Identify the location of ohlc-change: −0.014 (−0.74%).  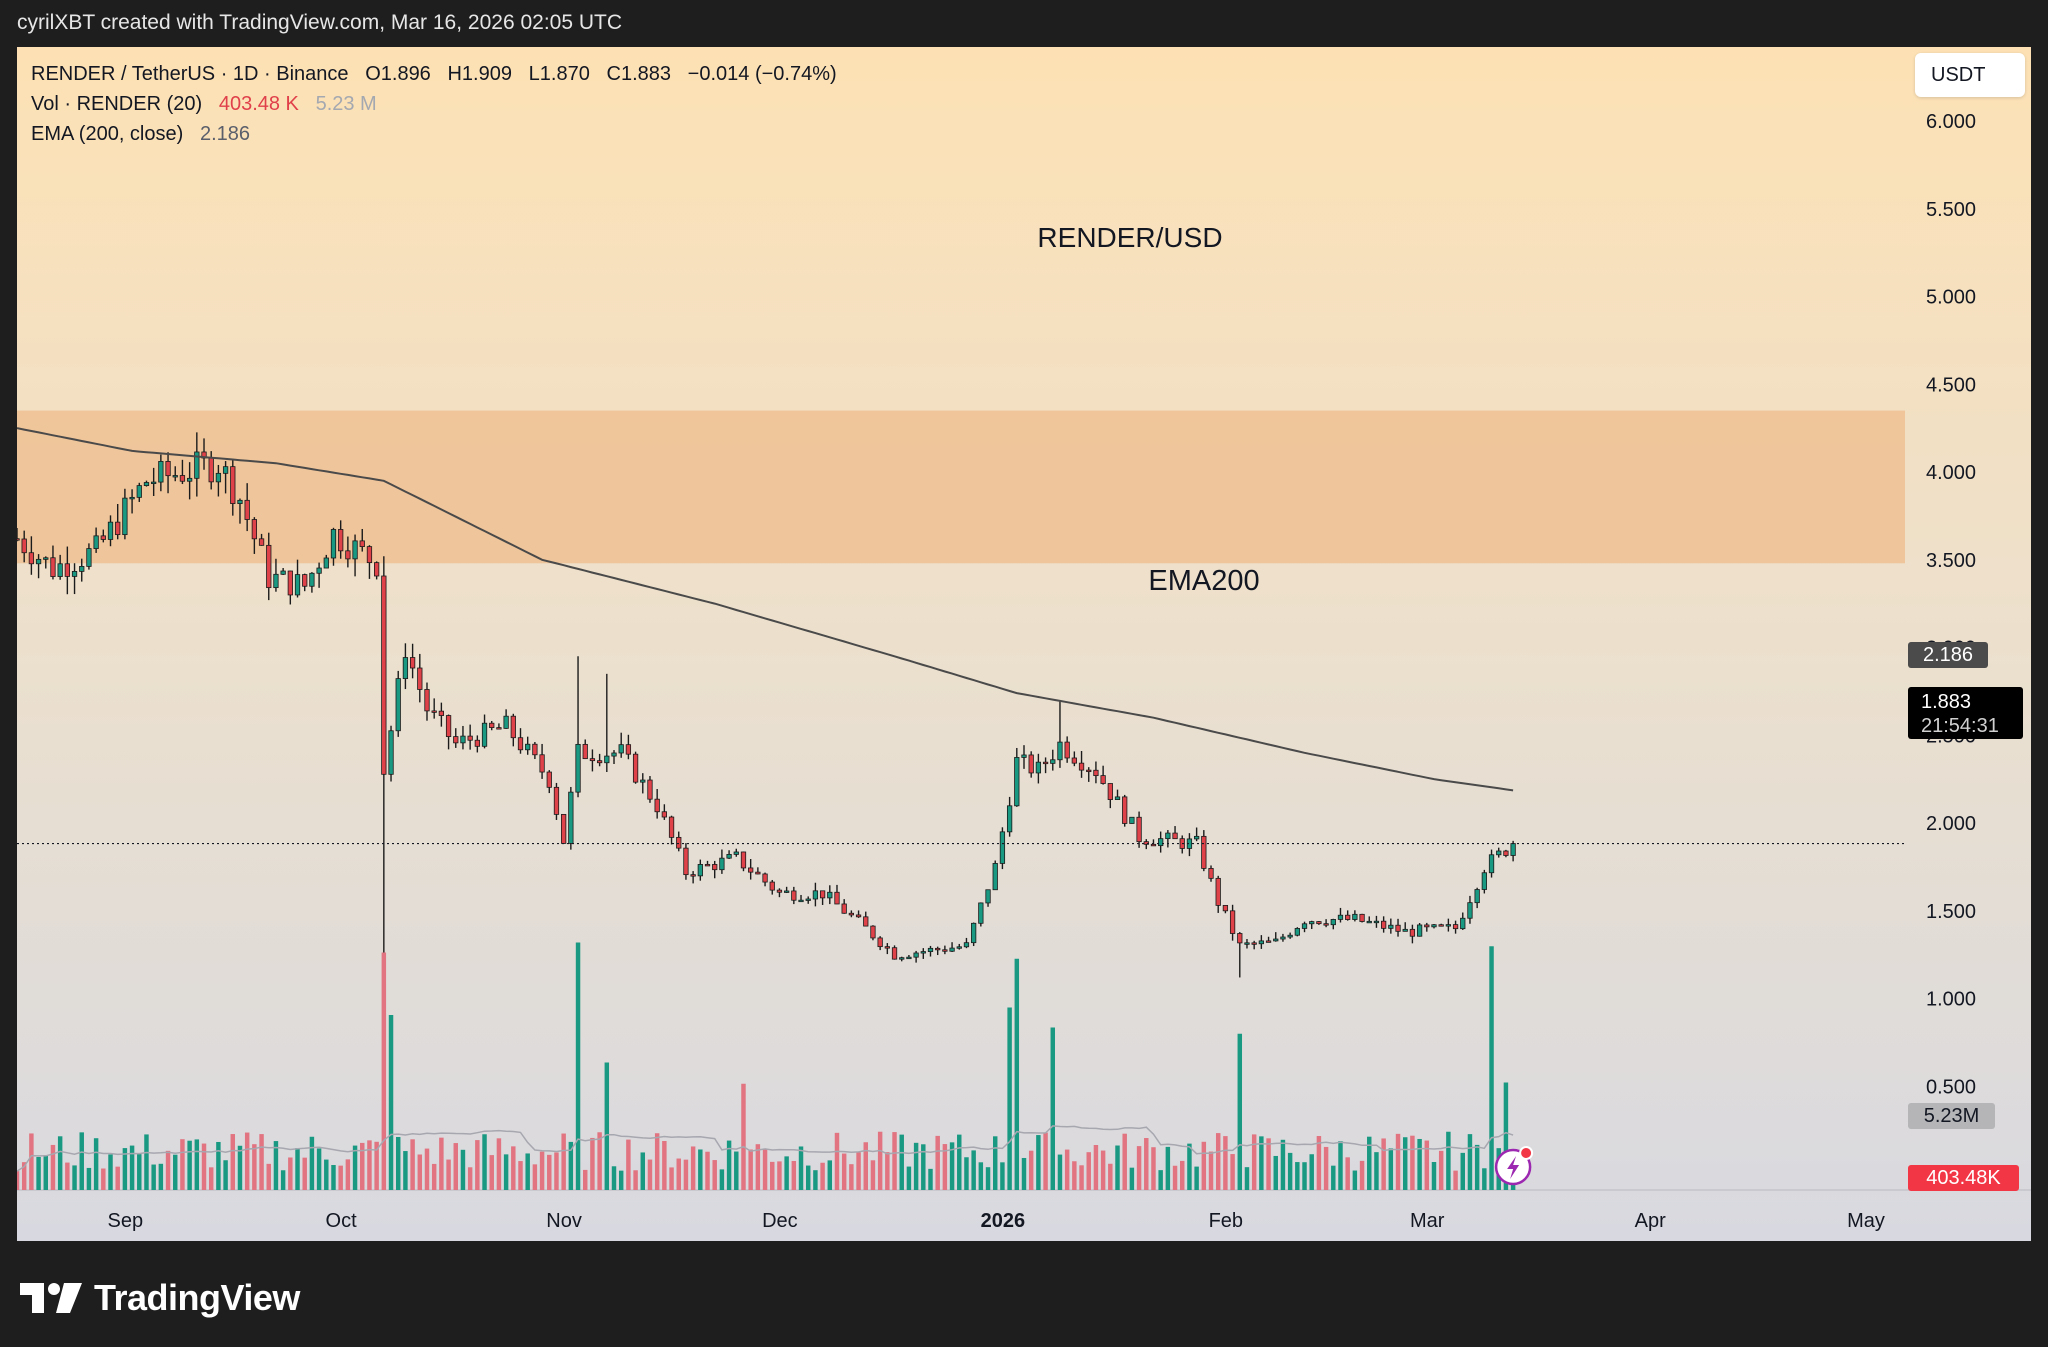
(762, 74).